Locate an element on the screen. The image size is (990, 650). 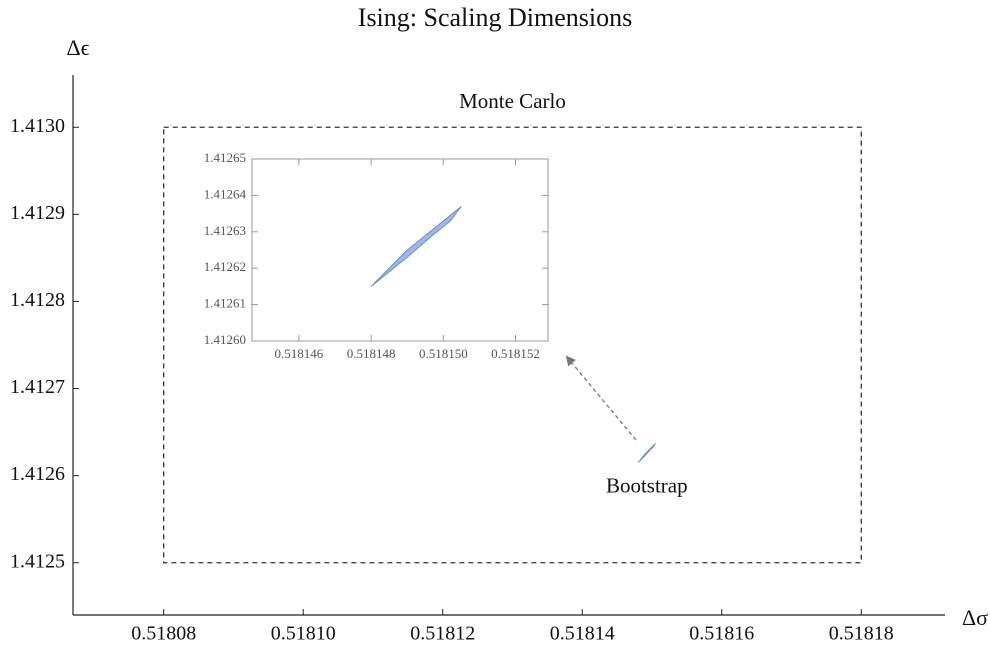
y-tick-label: 1.4126 is located at coordinates (37, 474).